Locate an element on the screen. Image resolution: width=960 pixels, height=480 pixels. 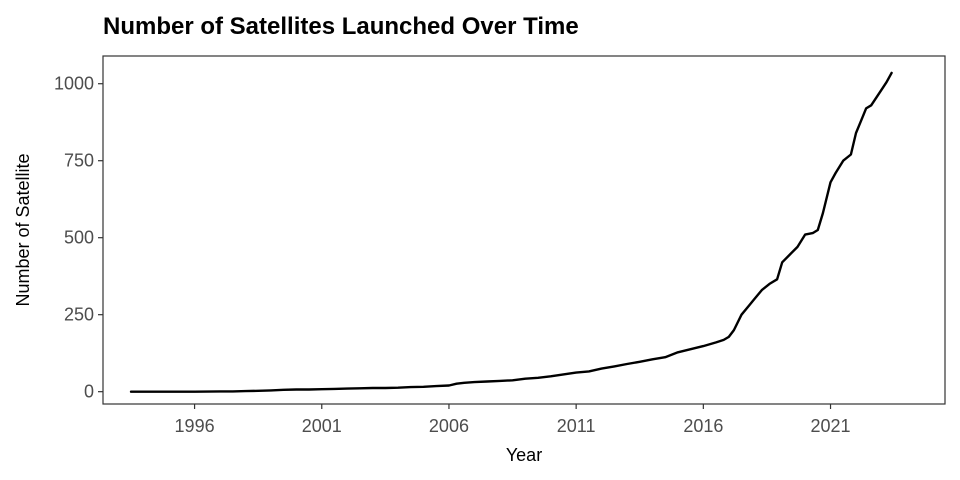
y-axis-title: Number of Satellite is located at coordinates (23, 229).